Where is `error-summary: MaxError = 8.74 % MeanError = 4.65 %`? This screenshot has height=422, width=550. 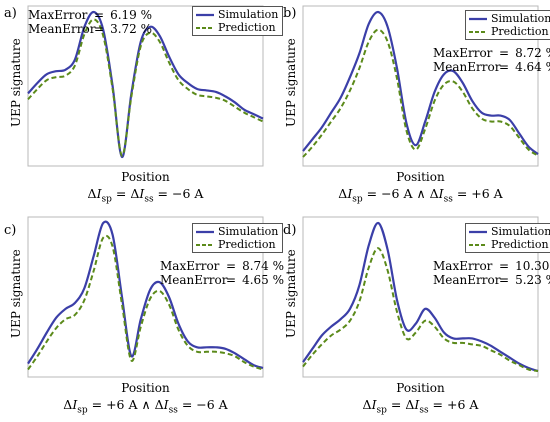
error-summary: MaxError = 8.74 % MeanError = 4.65 % is located at coordinates (222, 273).